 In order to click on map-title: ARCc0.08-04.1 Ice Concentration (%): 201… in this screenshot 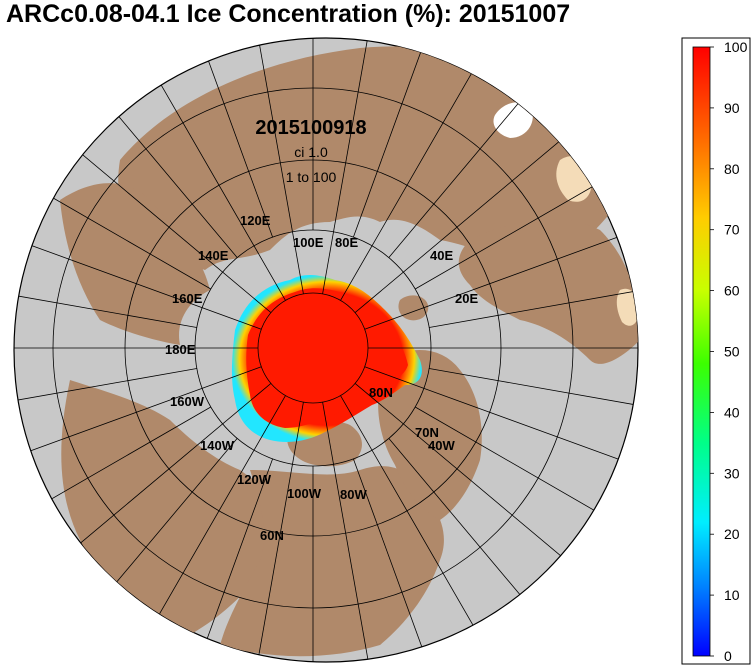, I will do `click(288, 14)`.